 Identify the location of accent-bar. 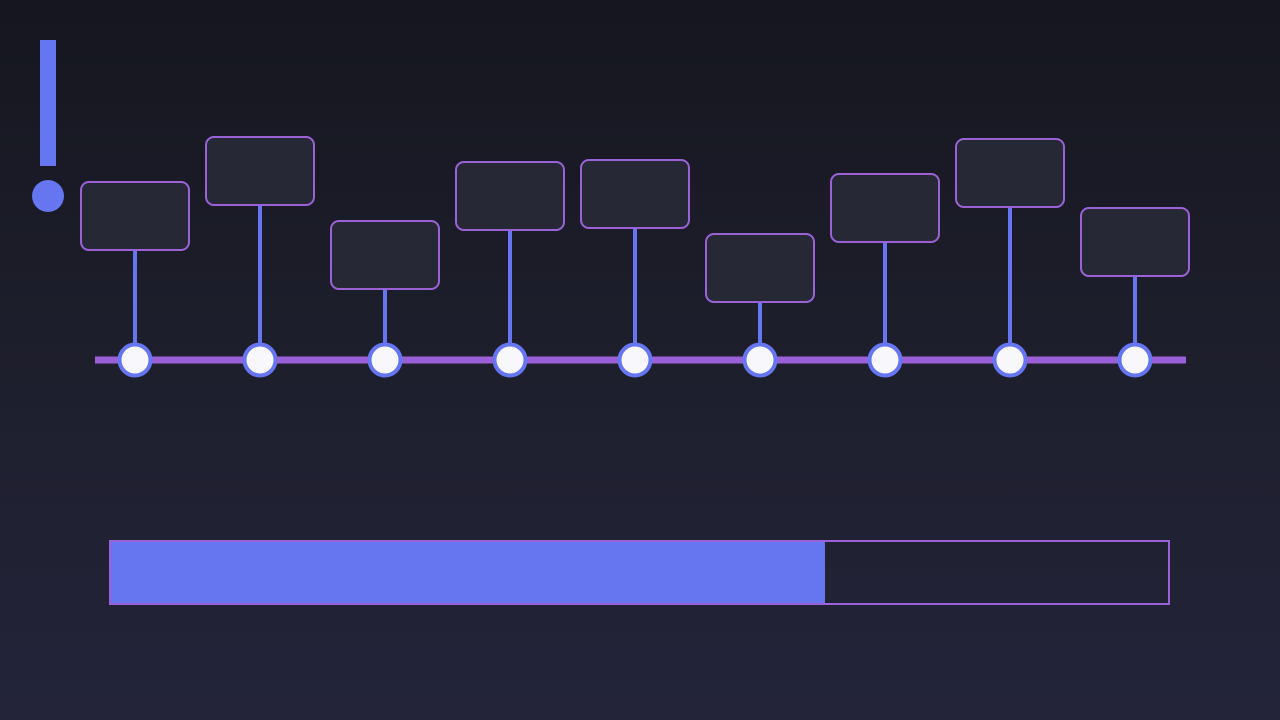
(48, 103).